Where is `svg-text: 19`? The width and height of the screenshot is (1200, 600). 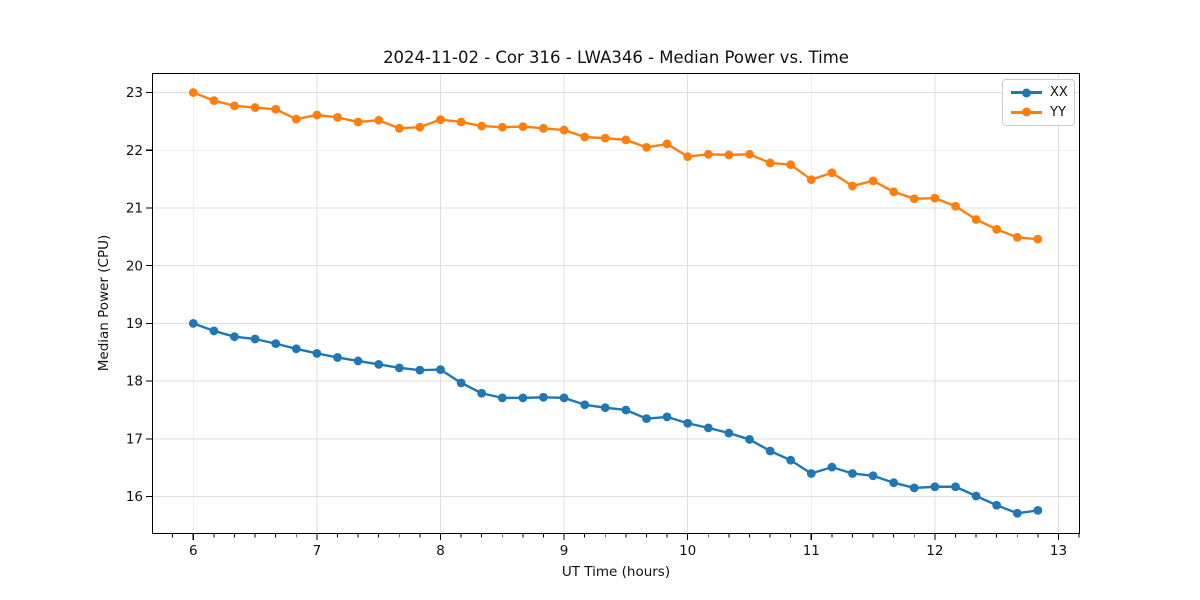 svg-text: 19 is located at coordinates (134, 324).